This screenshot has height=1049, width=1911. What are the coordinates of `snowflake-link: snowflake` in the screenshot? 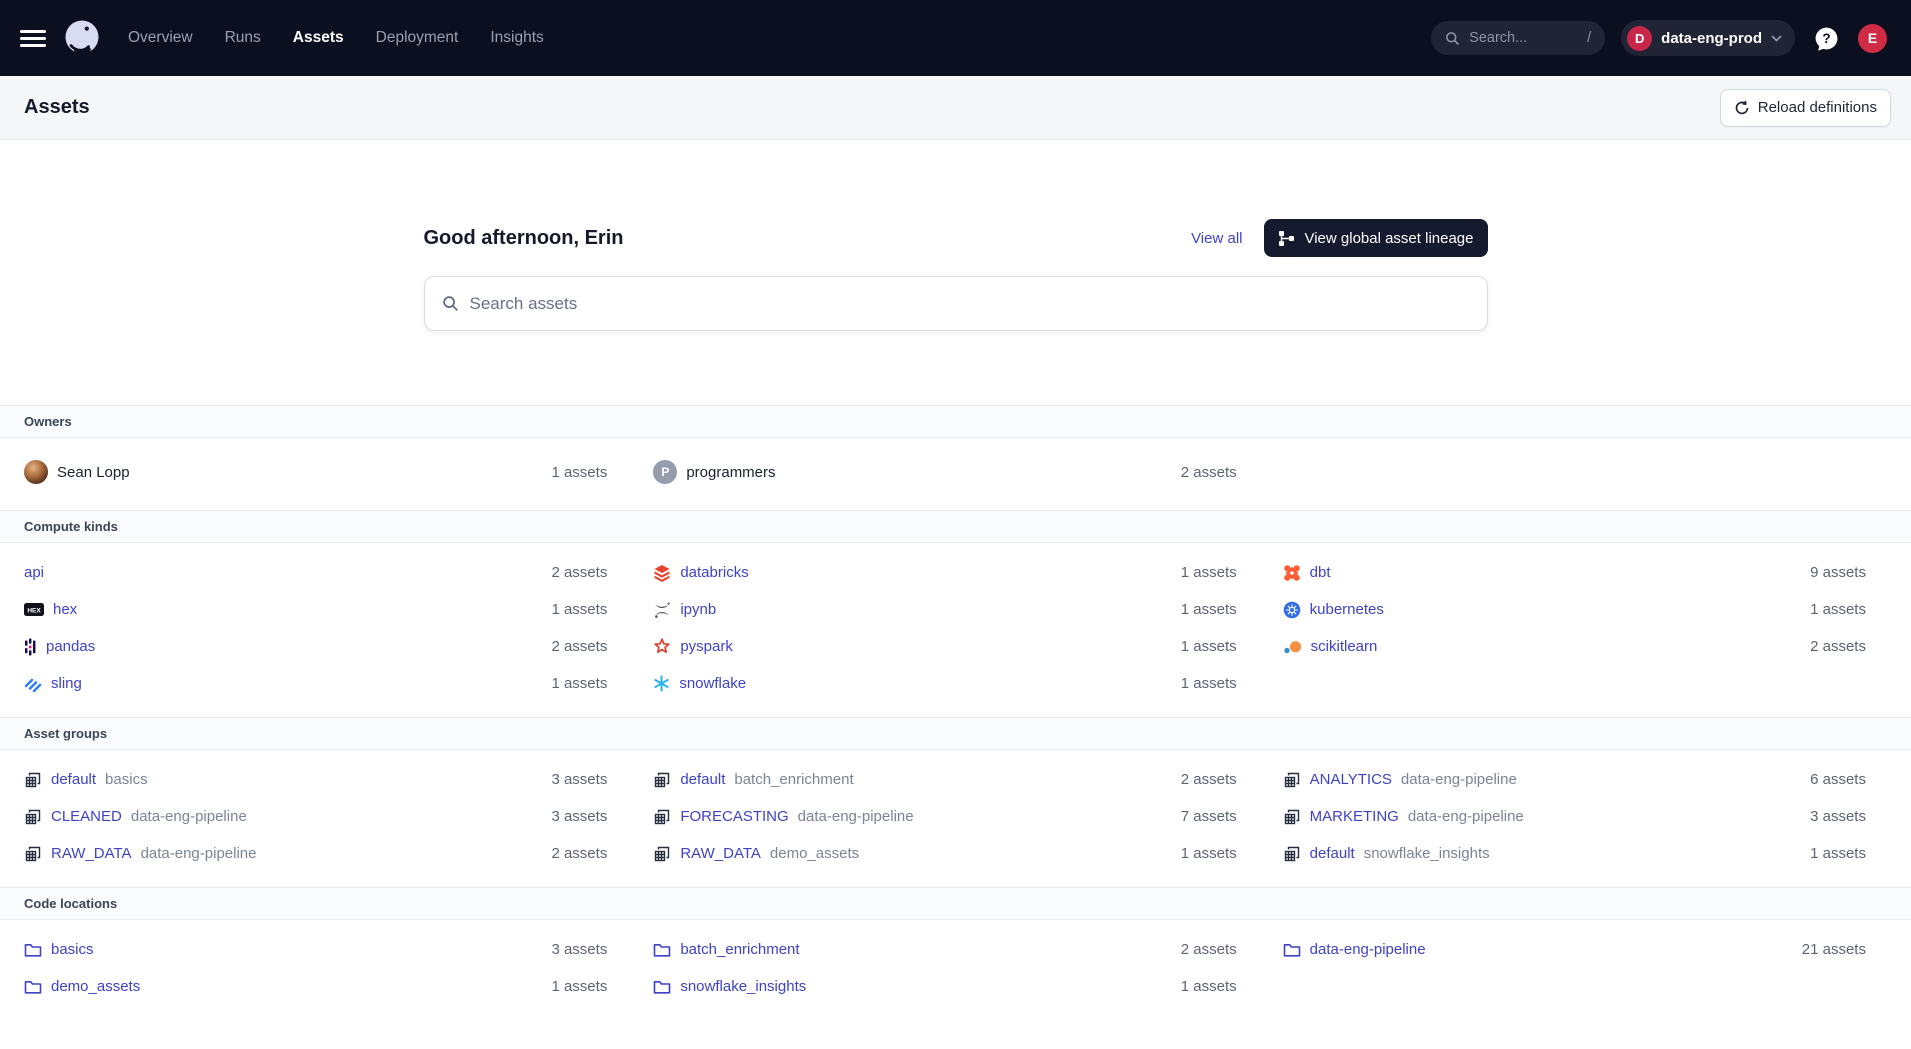 It's located at (699, 683).